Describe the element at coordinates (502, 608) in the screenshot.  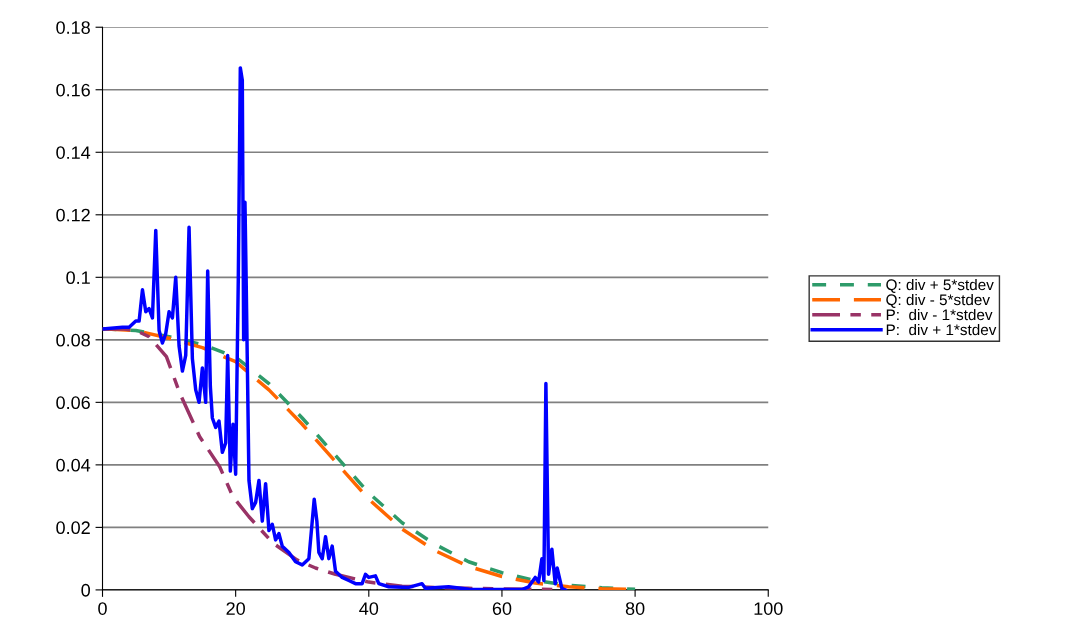
I see `x-tick-label: 60` at that location.